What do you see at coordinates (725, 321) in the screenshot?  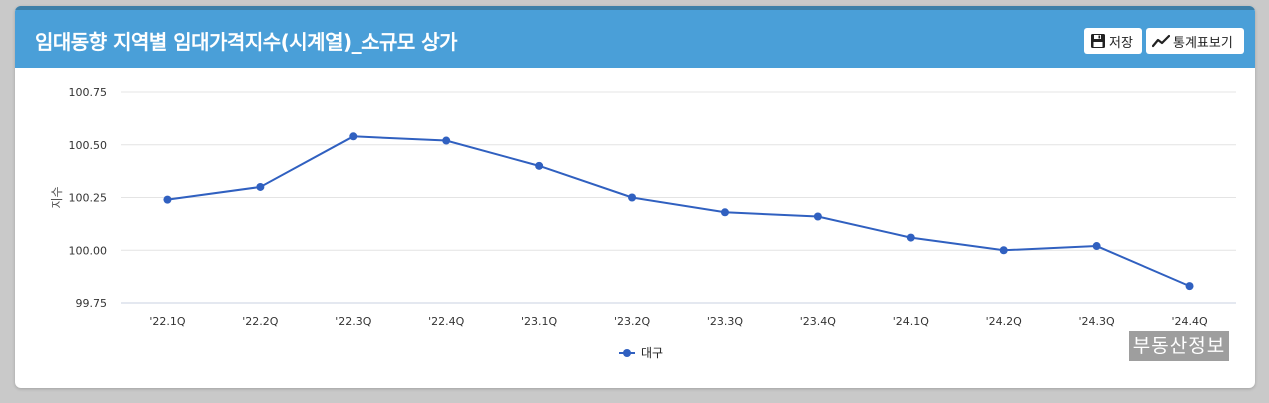 I see `x-tick-label: '23.3Q` at bounding box center [725, 321].